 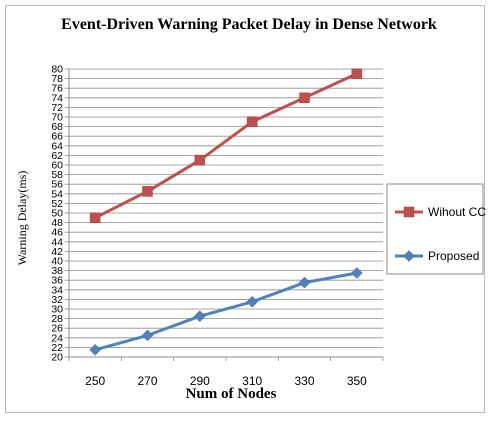 What do you see at coordinates (226, 311) in the screenshot?
I see `series-line` at bounding box center [226, 311].